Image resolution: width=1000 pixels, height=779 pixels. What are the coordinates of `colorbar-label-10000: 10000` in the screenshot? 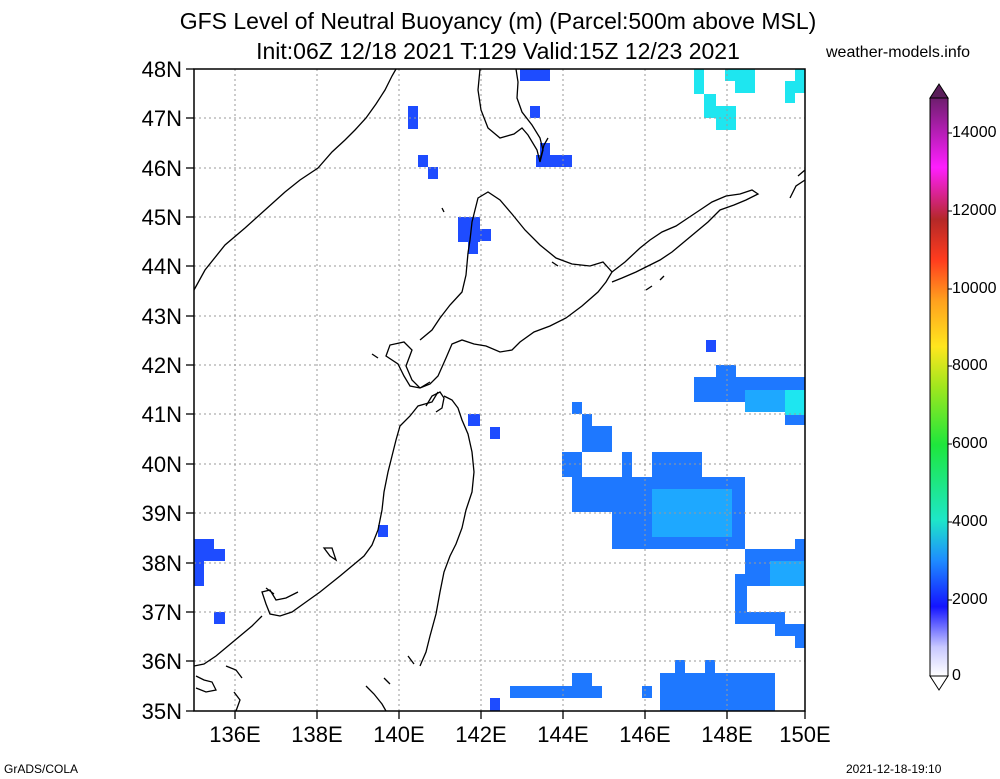 It's located at (974, 288).